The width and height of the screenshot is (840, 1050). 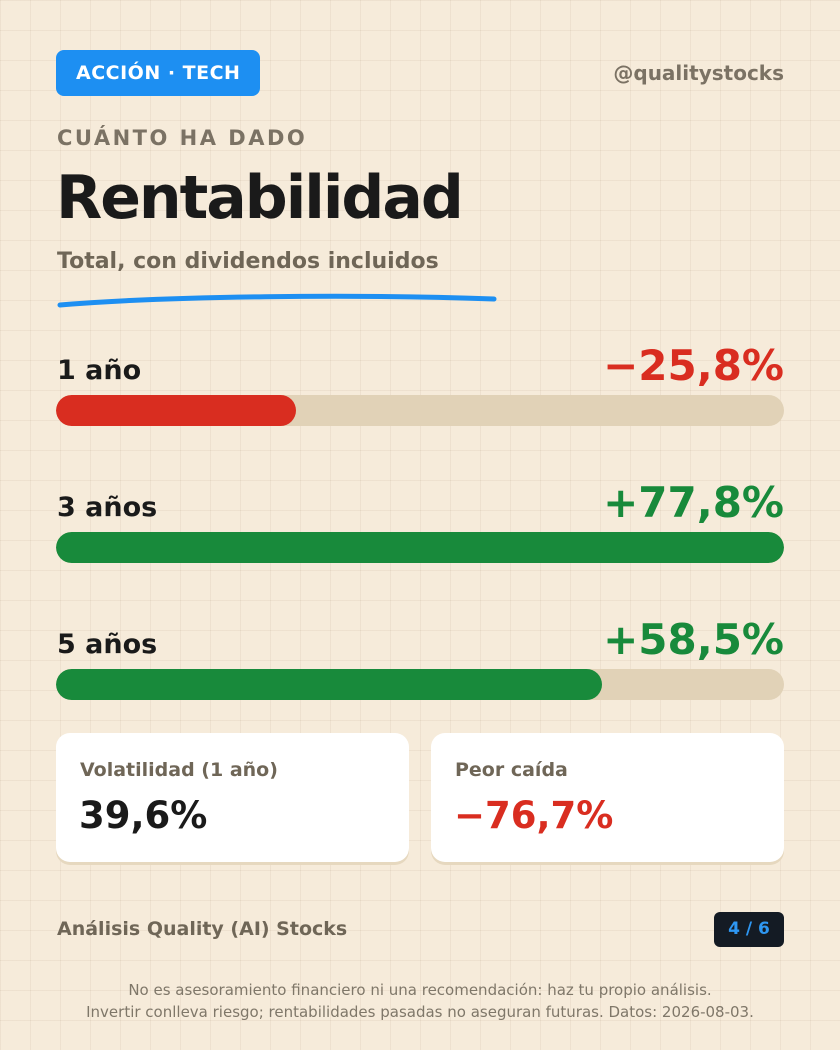 I want to click on return-value: −25,8%, so click(x=693, y=365).